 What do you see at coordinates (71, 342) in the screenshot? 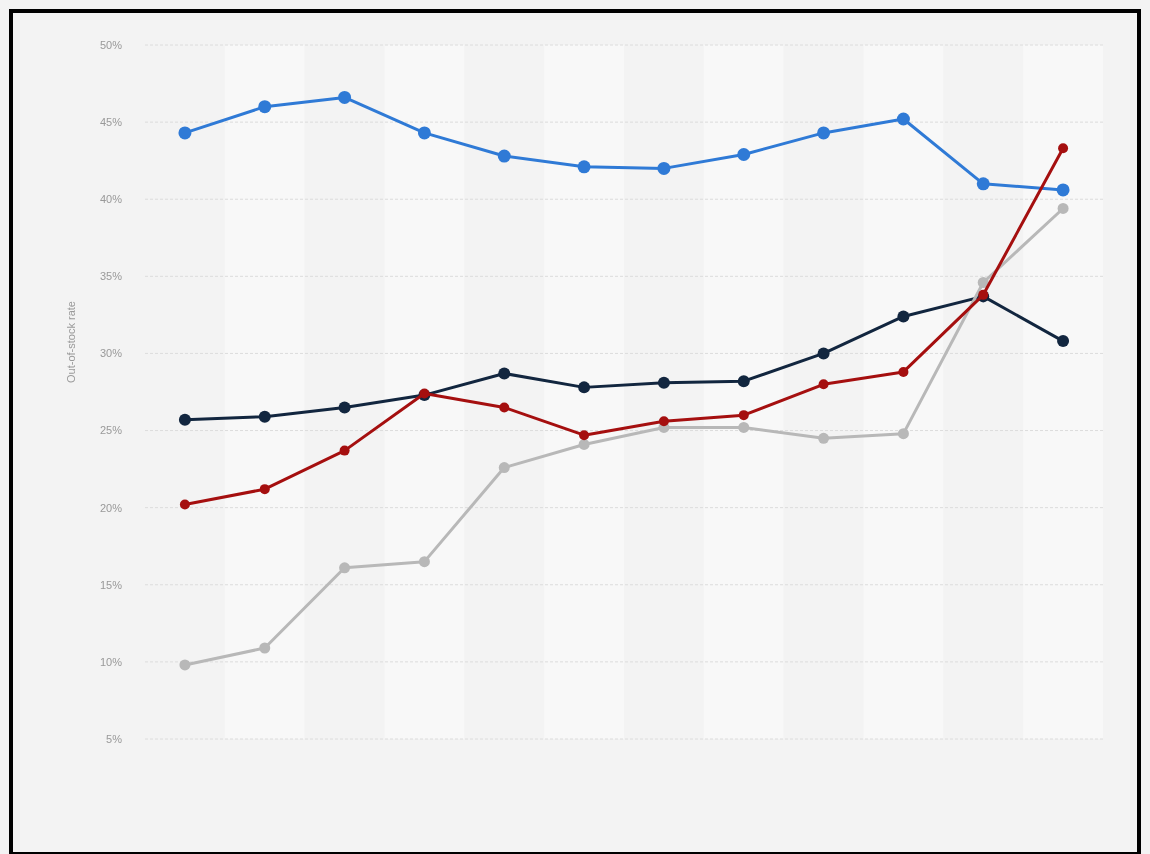
I see `y-axis-title: Out-of-stock rate` at bounding box center [71, 342].